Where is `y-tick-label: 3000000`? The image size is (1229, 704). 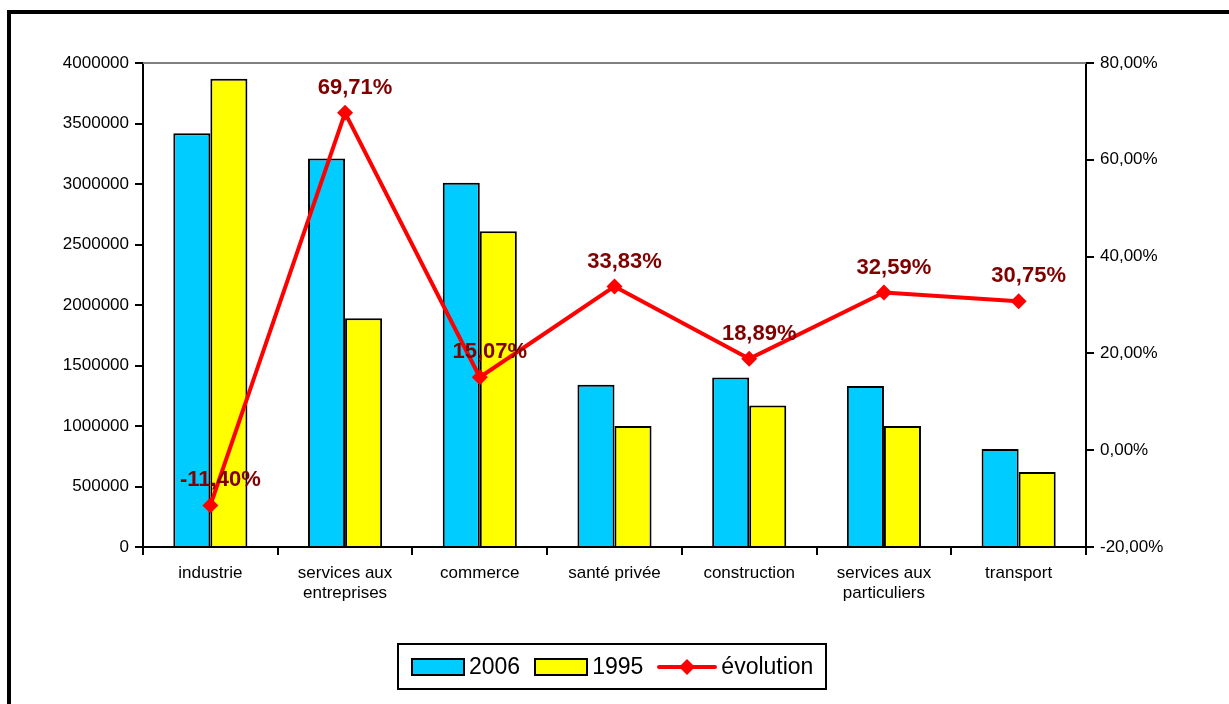 y-tick-label: 3000000 is located at coordinates (95, 183).